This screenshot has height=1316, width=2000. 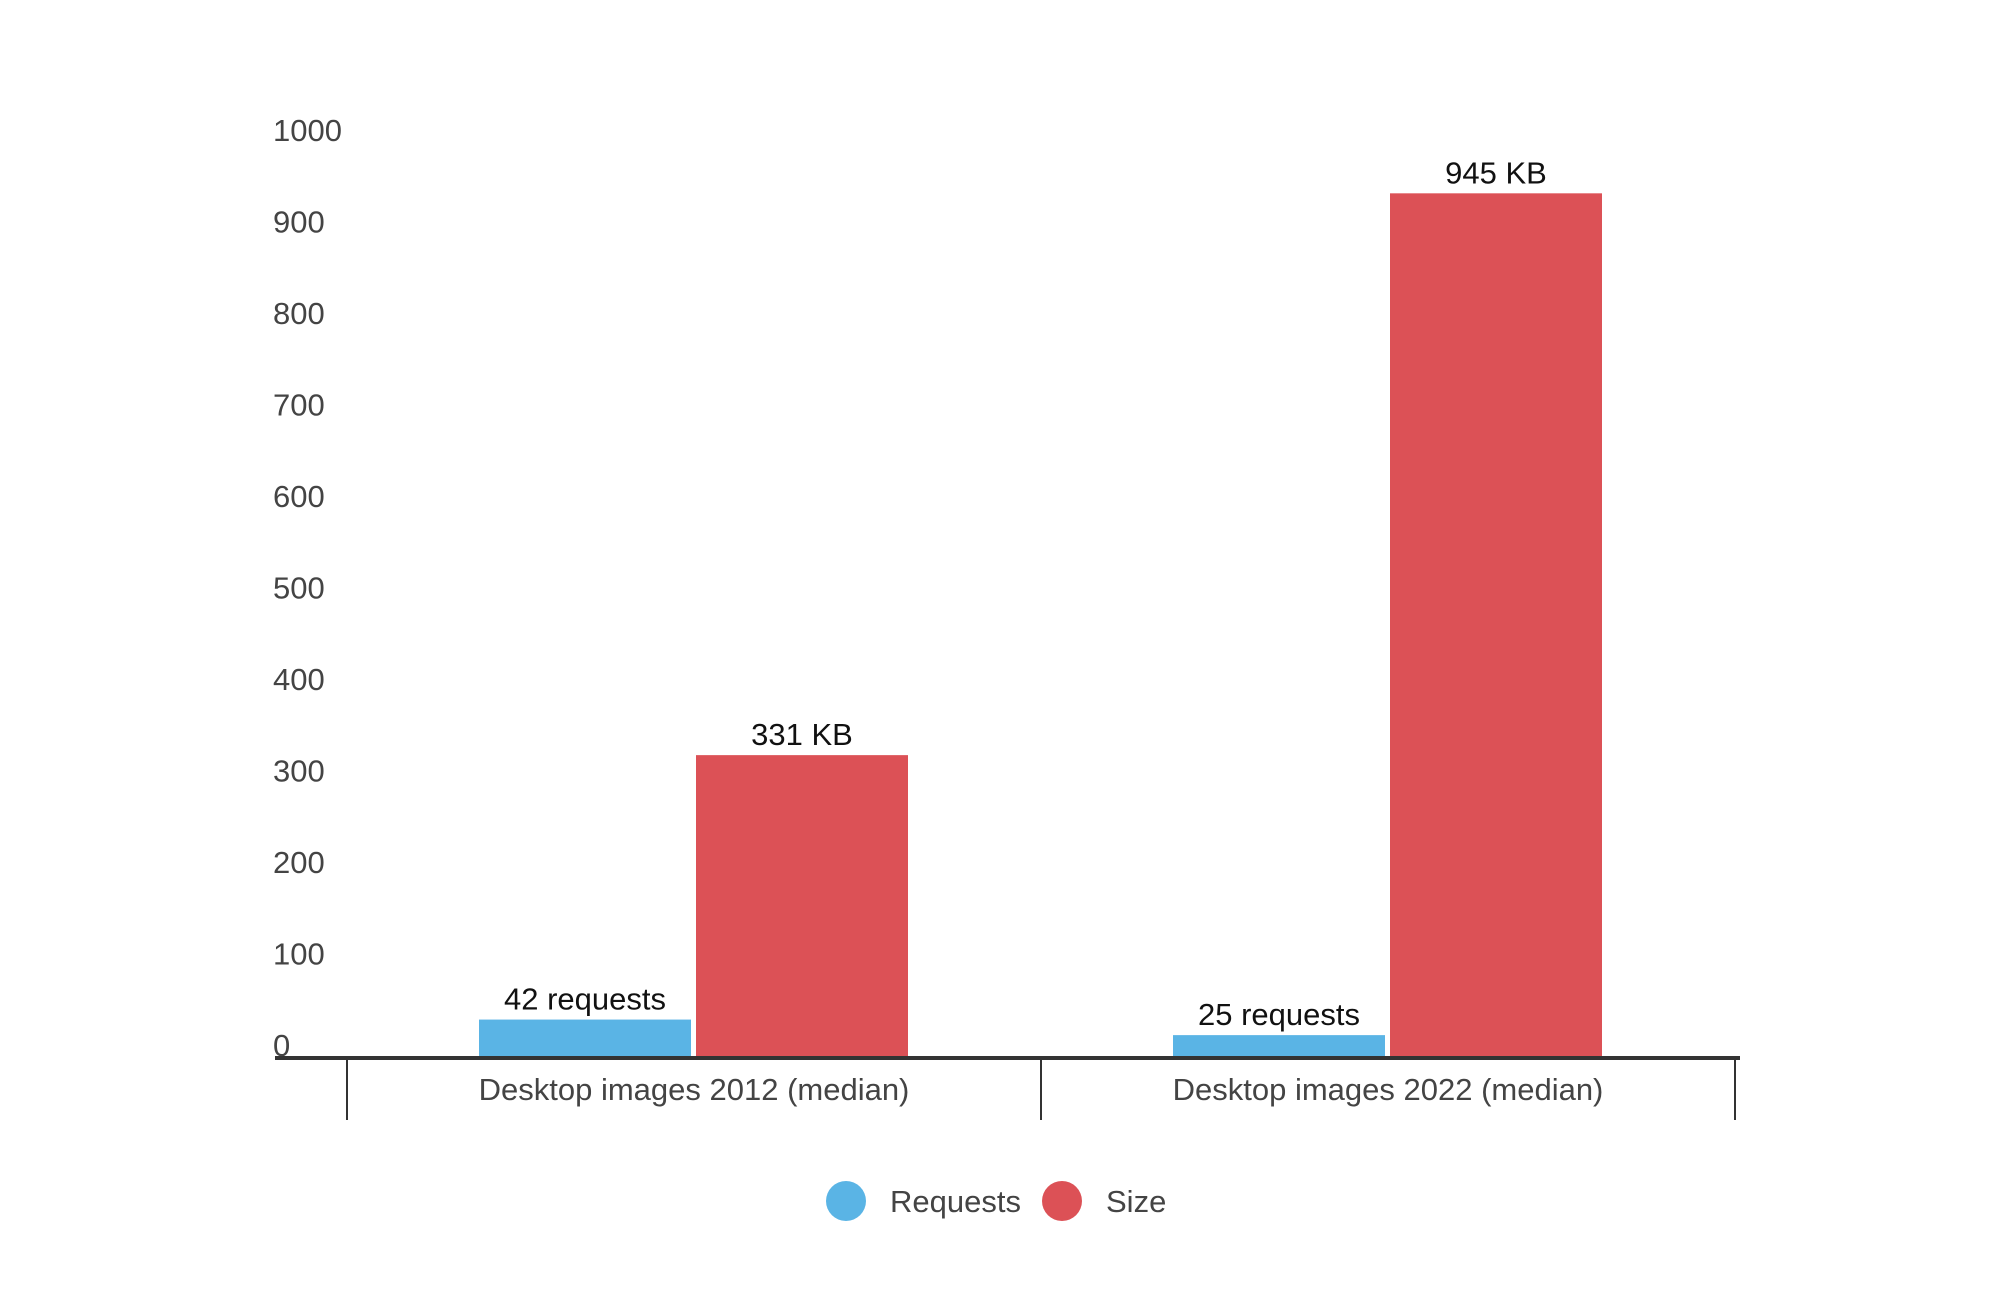 I want to click on y-tick-label: 0, so click(x=281, y=1045).